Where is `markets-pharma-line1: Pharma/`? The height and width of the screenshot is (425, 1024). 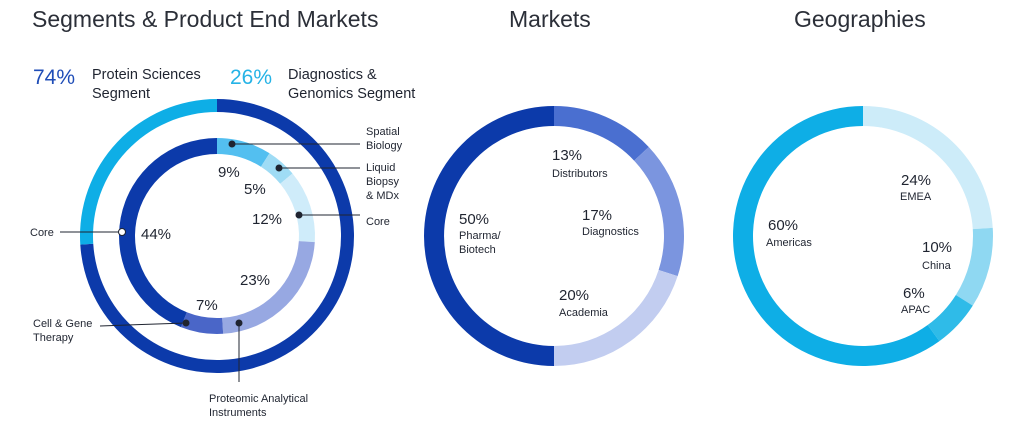 markets-pharma-line1: Pharma/ is located at coordinates (480, 236).